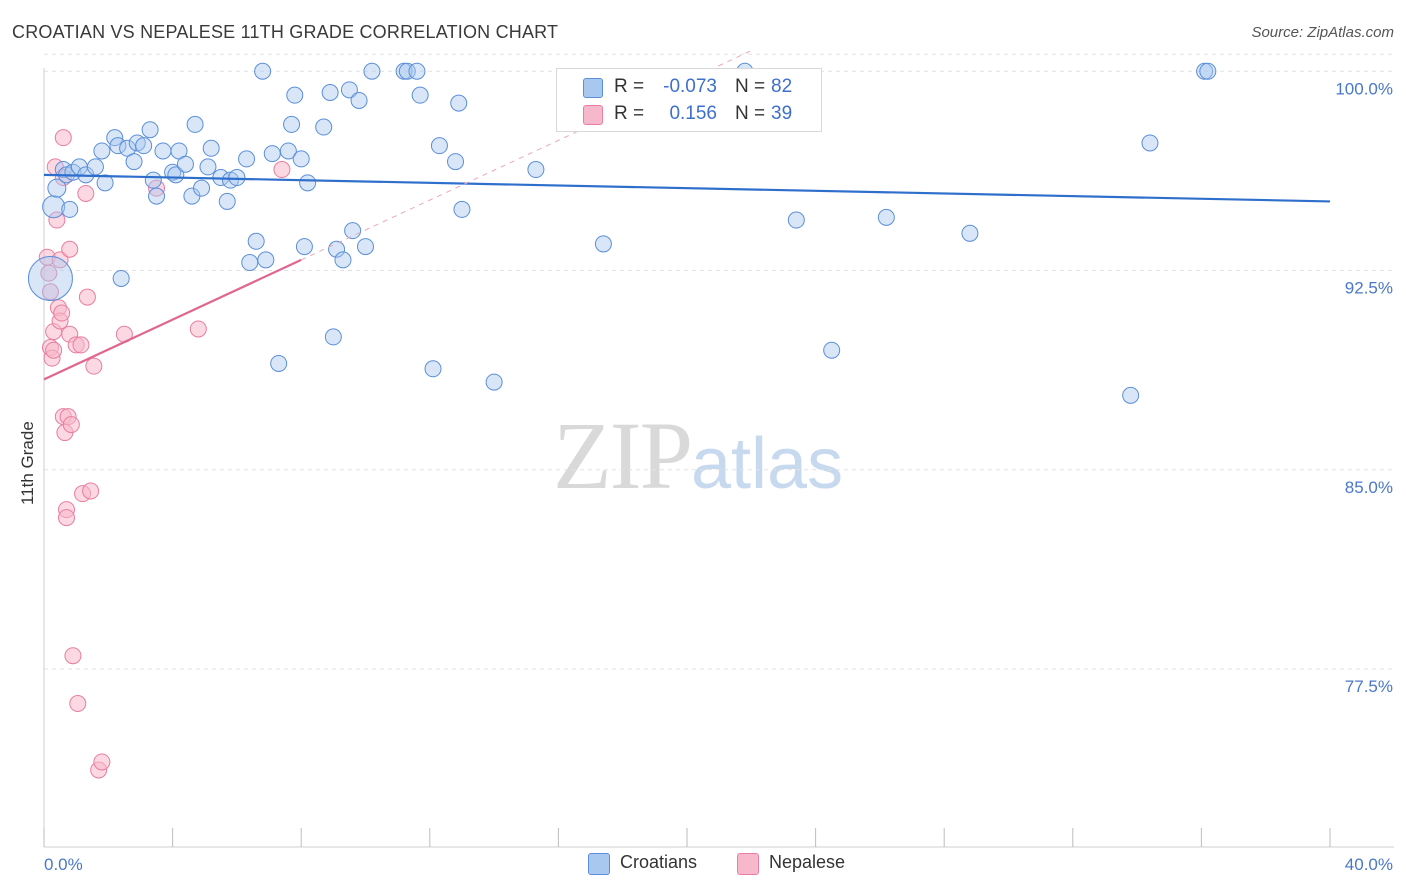 This screenshot has height=892, width=1406. I want to click on r-value: -0.073, so click(690, 86).